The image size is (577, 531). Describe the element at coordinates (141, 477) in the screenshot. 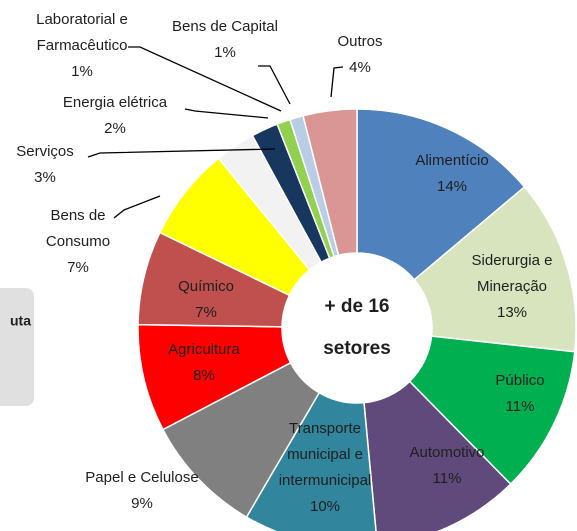

I see `slice-label: Papel e Celulose` at that location.